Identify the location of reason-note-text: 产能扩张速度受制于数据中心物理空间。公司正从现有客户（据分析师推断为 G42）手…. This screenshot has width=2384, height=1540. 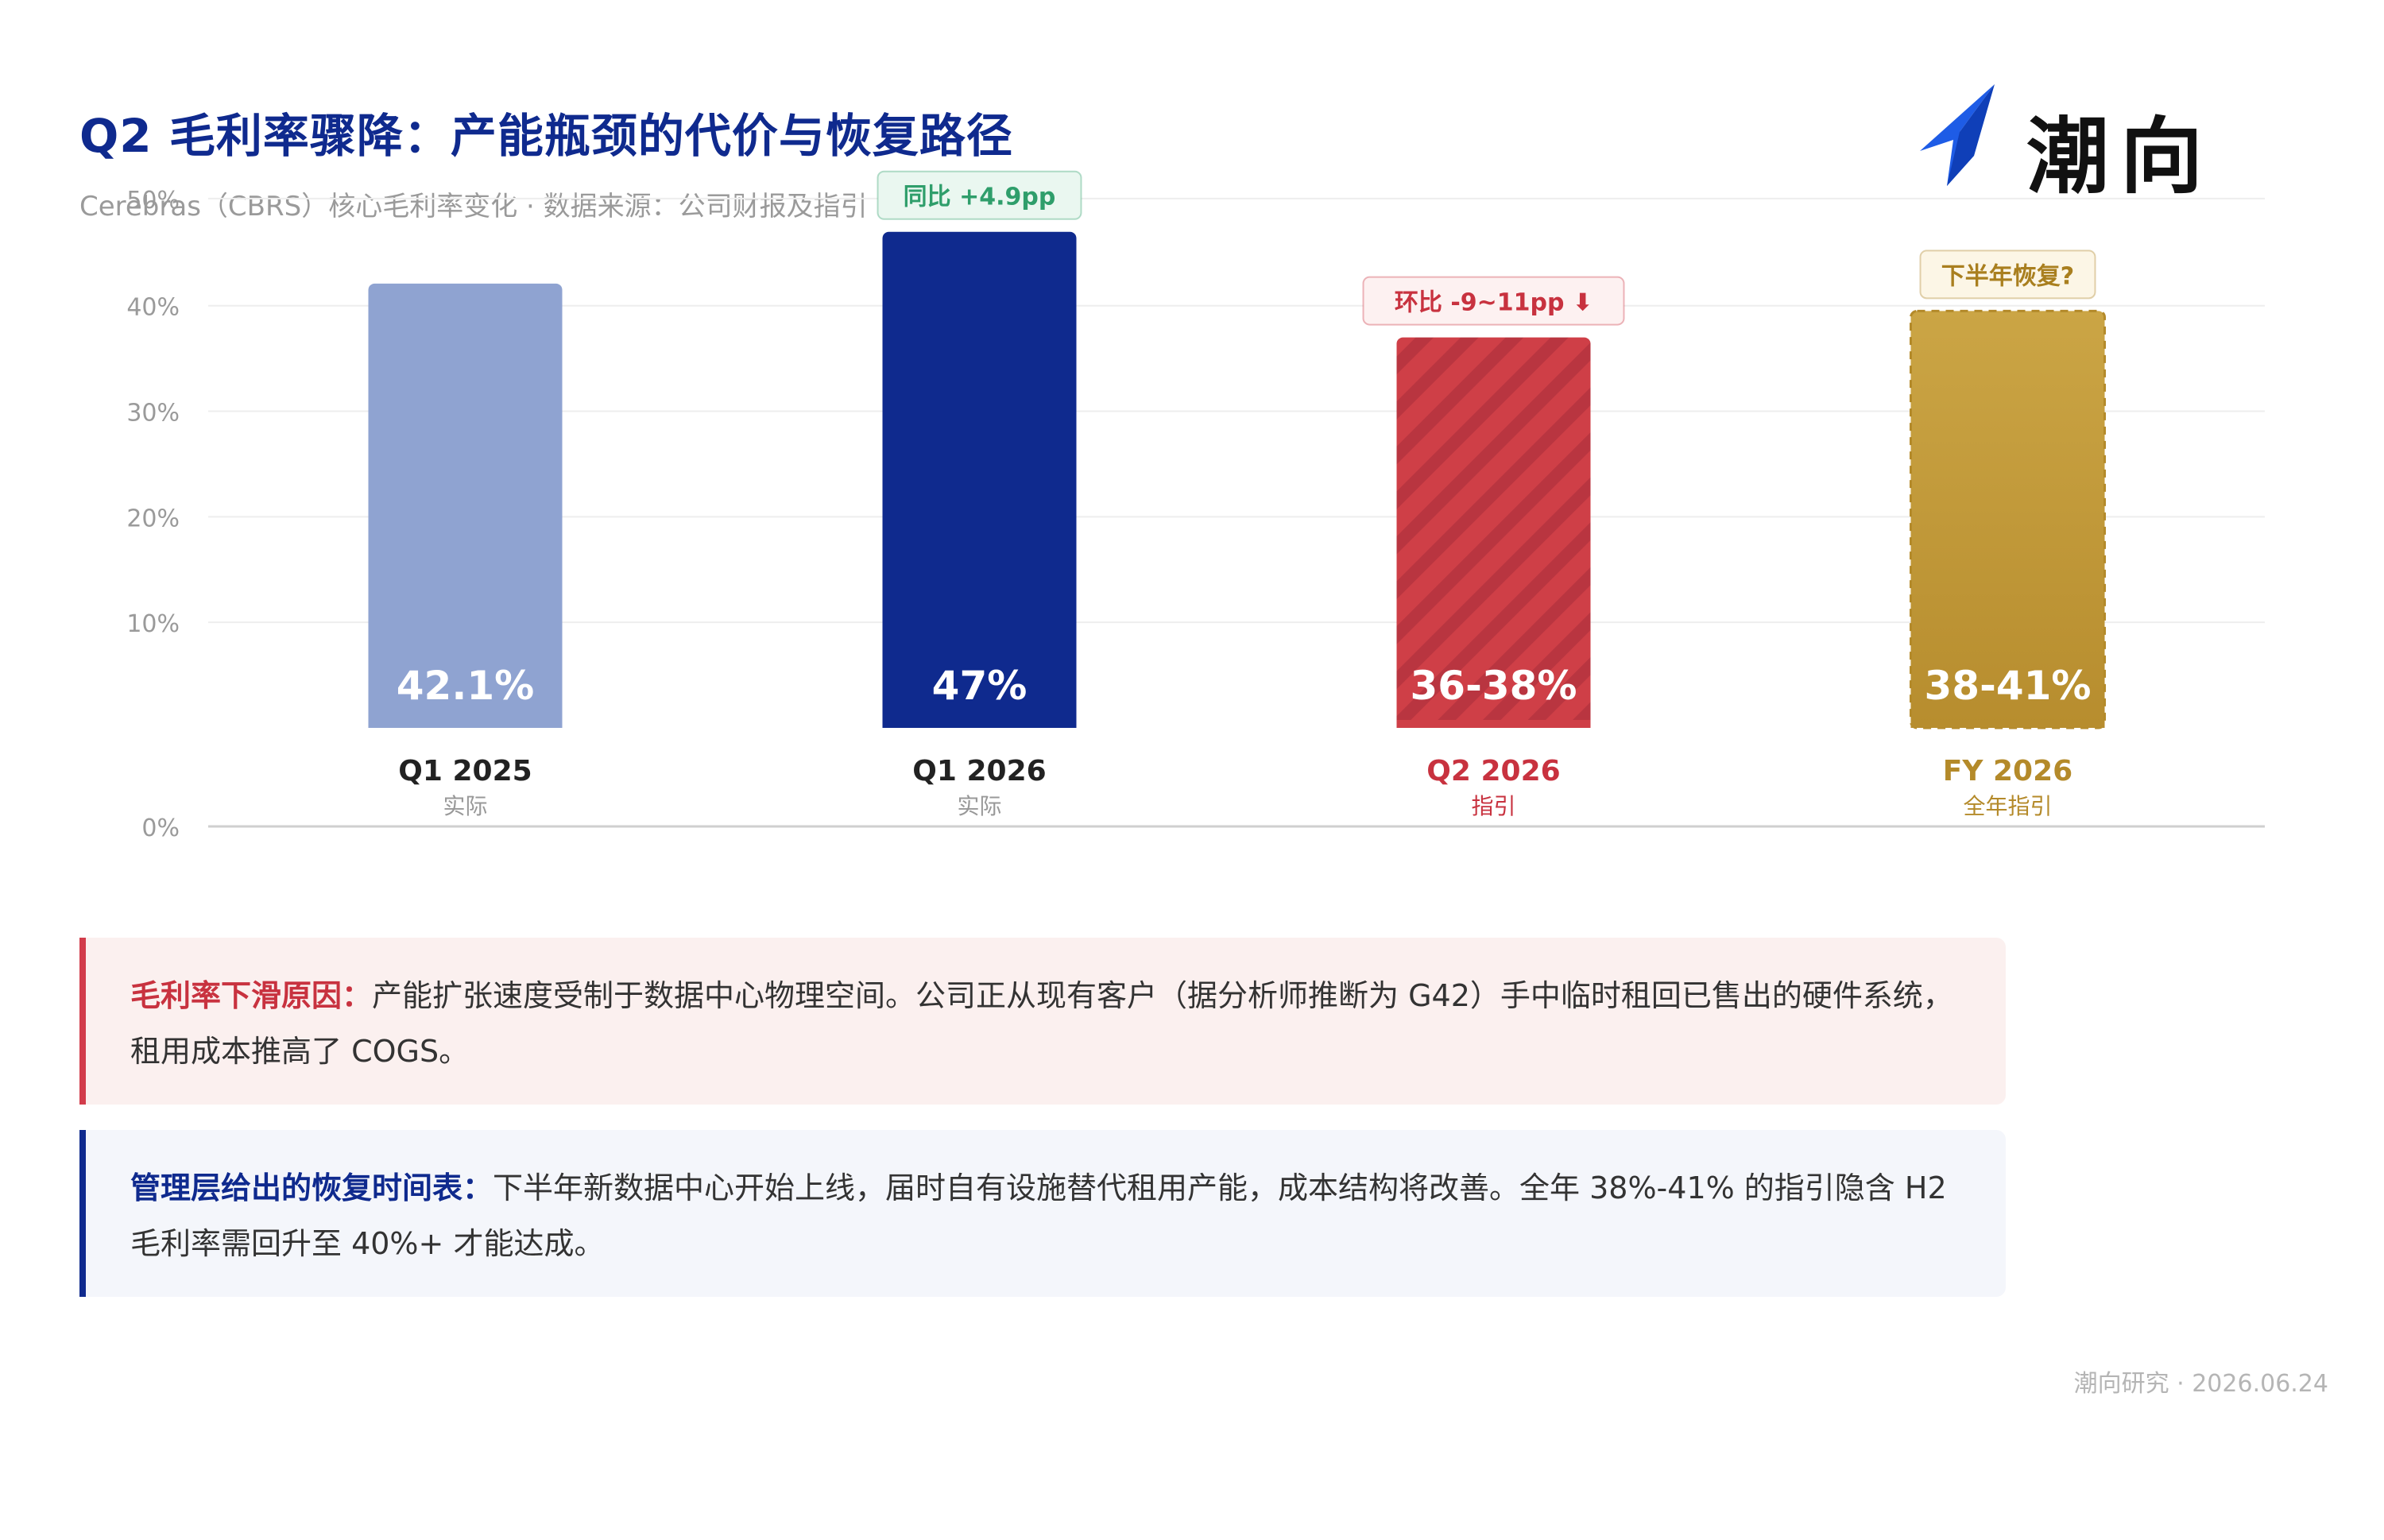
(1041, 1024).